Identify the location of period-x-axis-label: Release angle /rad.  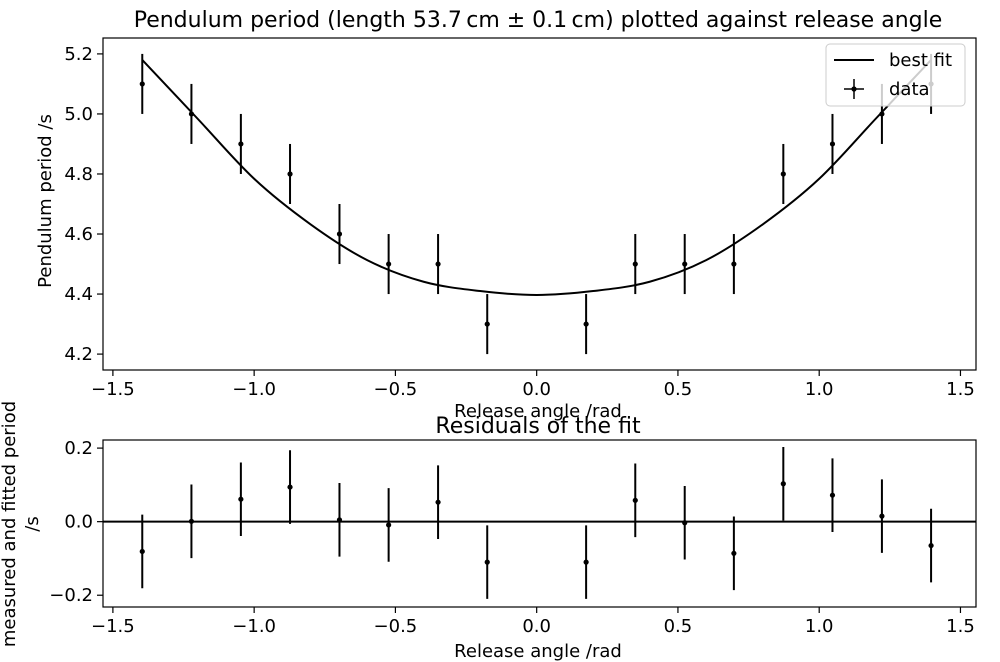
(538, 411).